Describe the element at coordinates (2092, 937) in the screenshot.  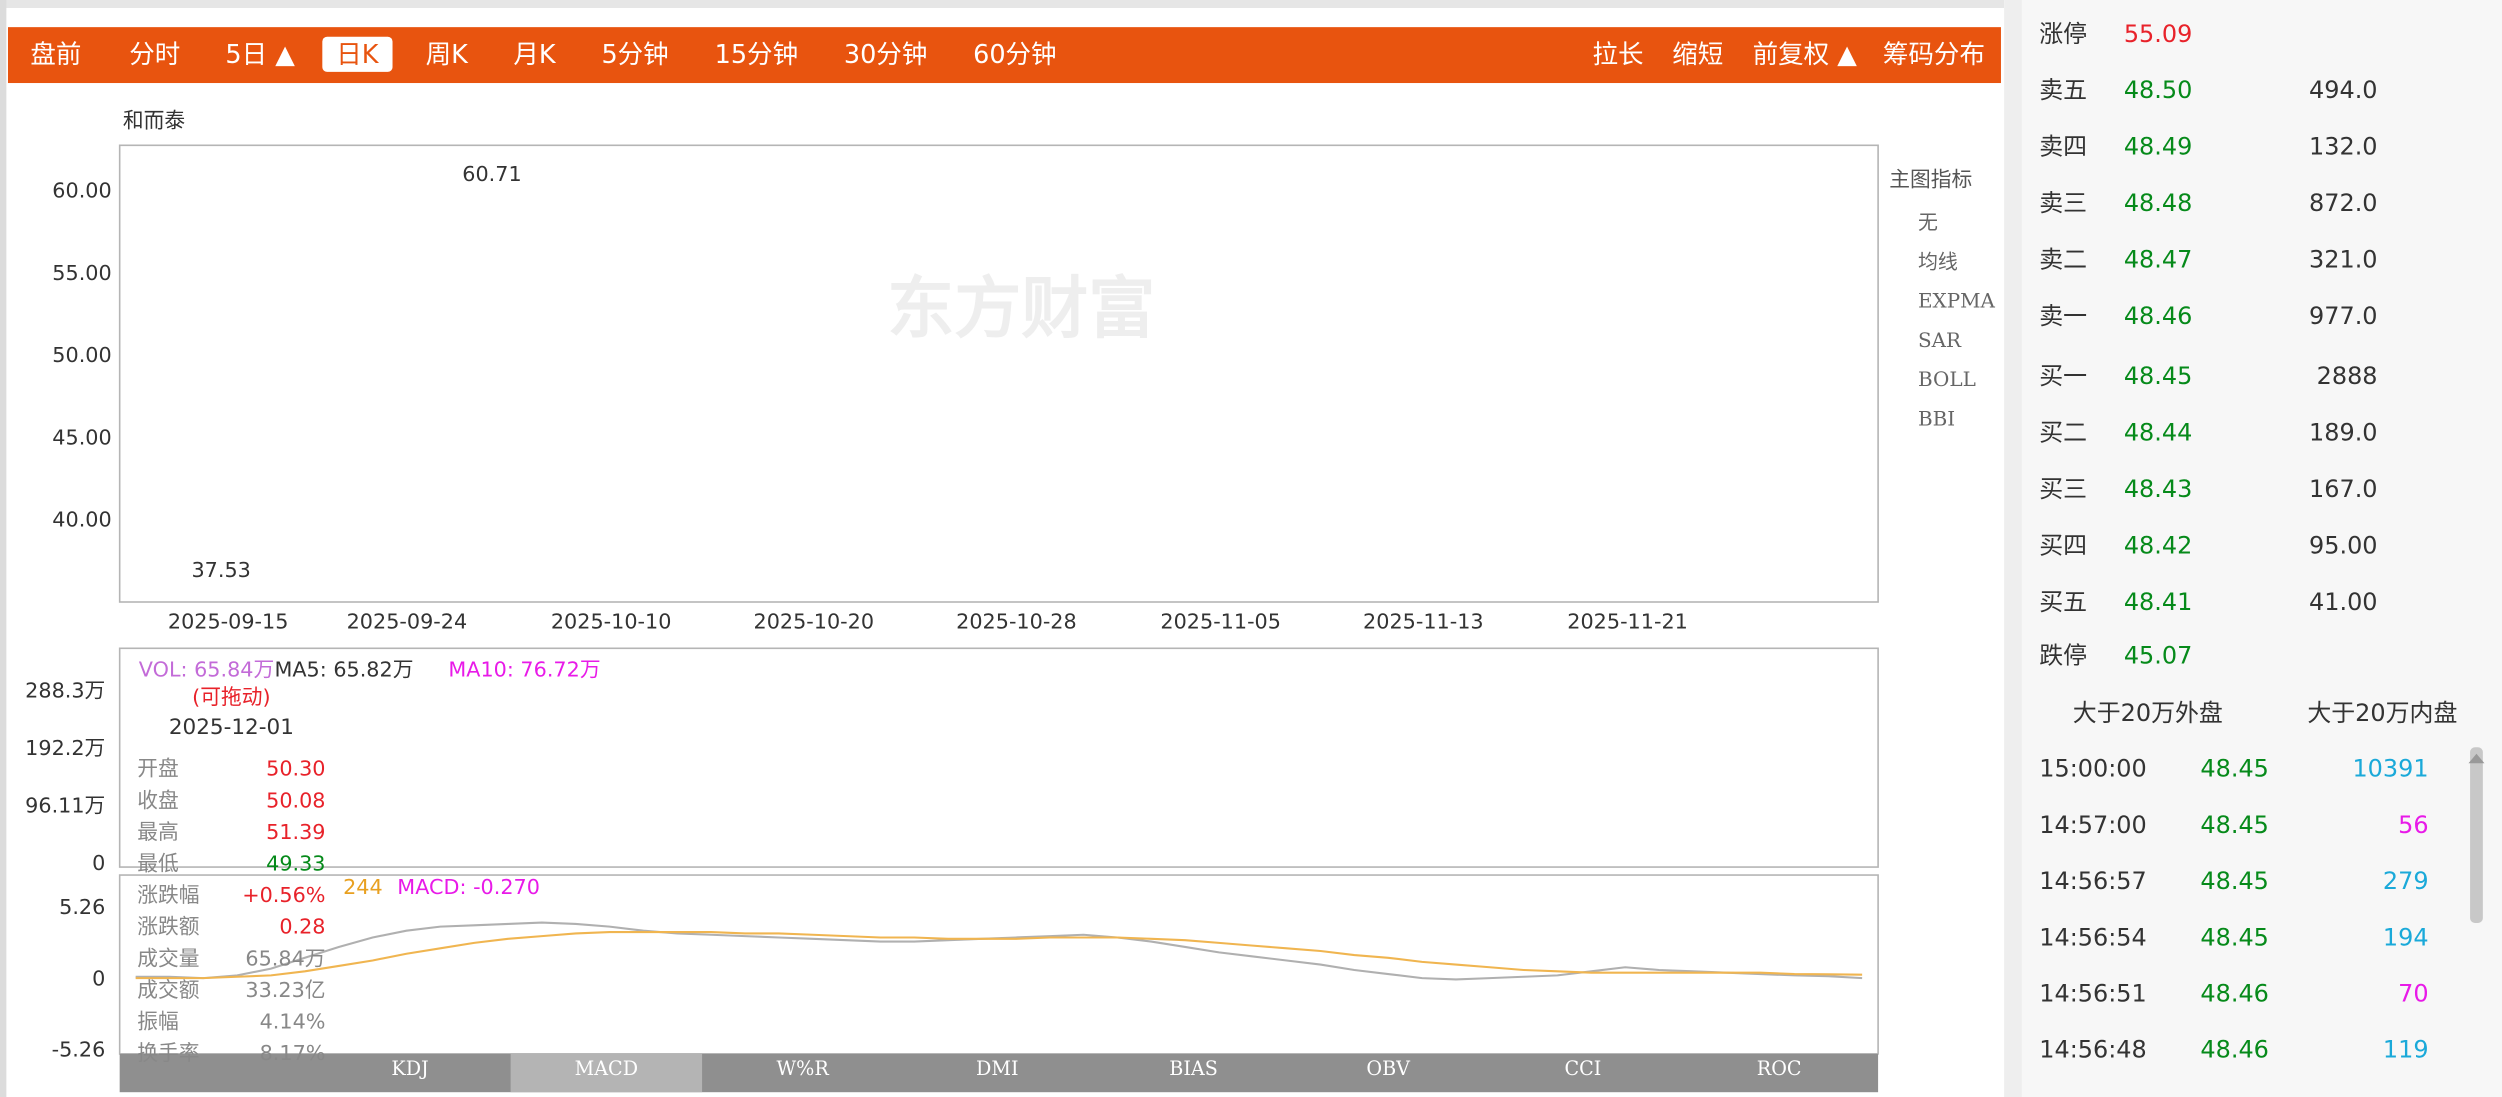
I see `trade-time: 14:56:54` at that location.